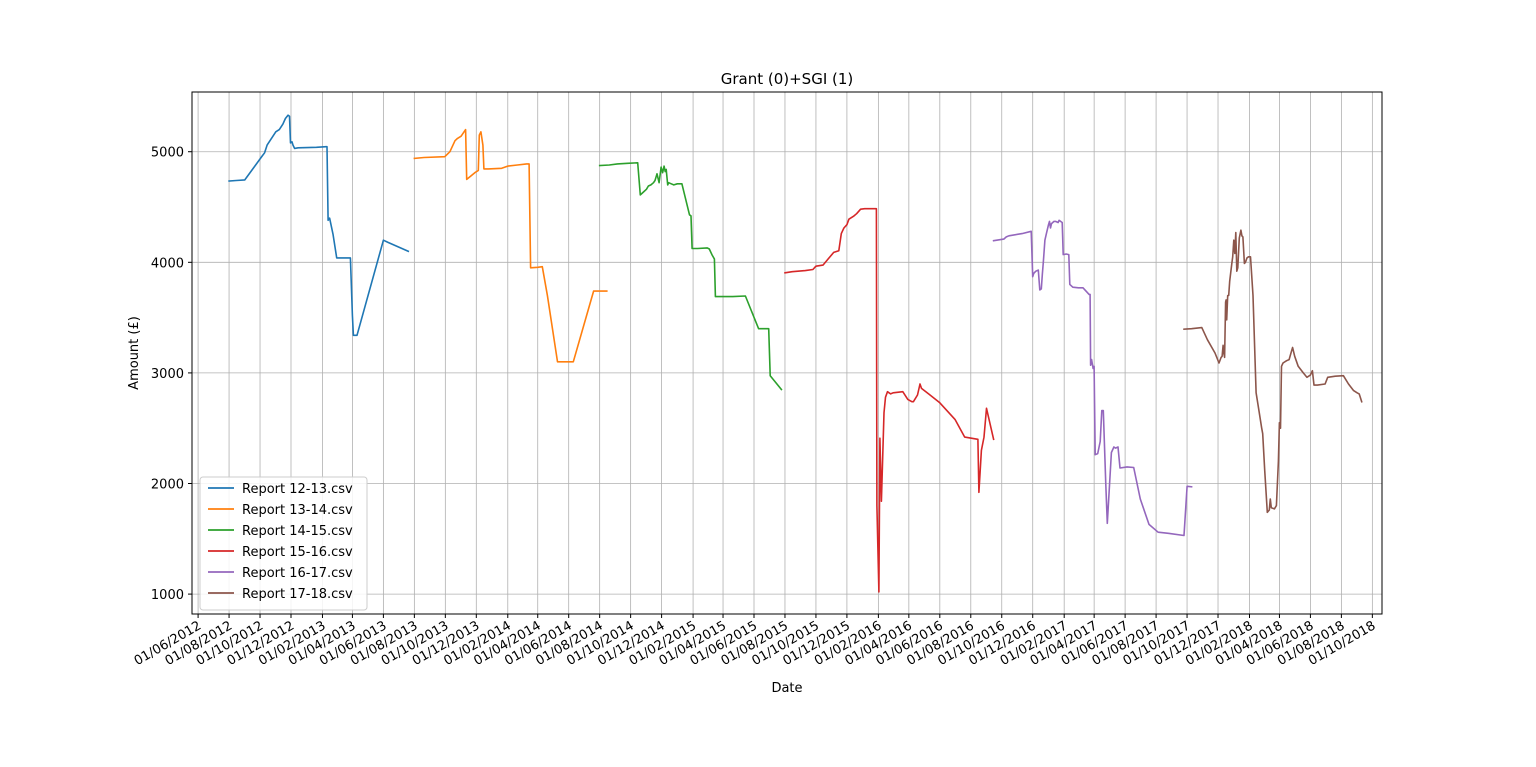 Image resolution: width=1536 pixels, height=767 pixels. Describe the element at coordinates (297, 510) in the screenshot. I see `legend-label: Report 13-14.csv` at that location.